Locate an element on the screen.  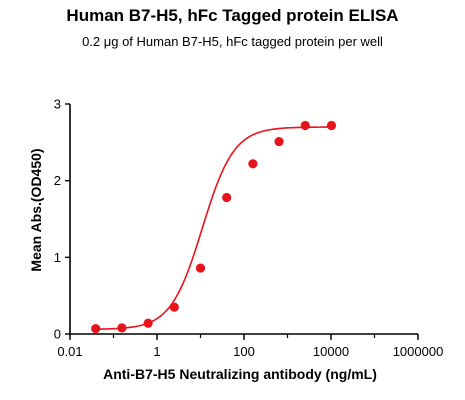
x-axis-label: Anti-B7-H5 Neutralizing antibody (ng/mL) is located at coordinates (240, 374).